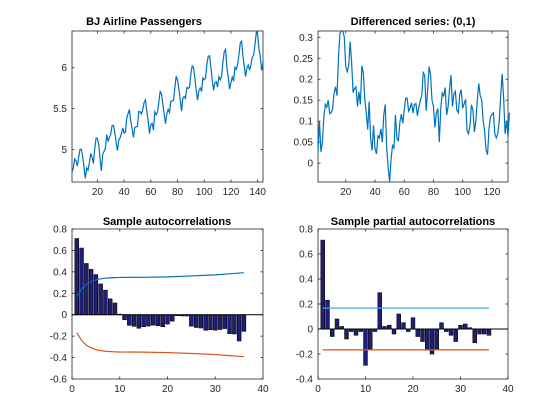 The height and width of the screenshot is (420, 560). Describe the element at coordinates (64, 68) in the screenshot. I see `y-tick-label: 6` at that location.